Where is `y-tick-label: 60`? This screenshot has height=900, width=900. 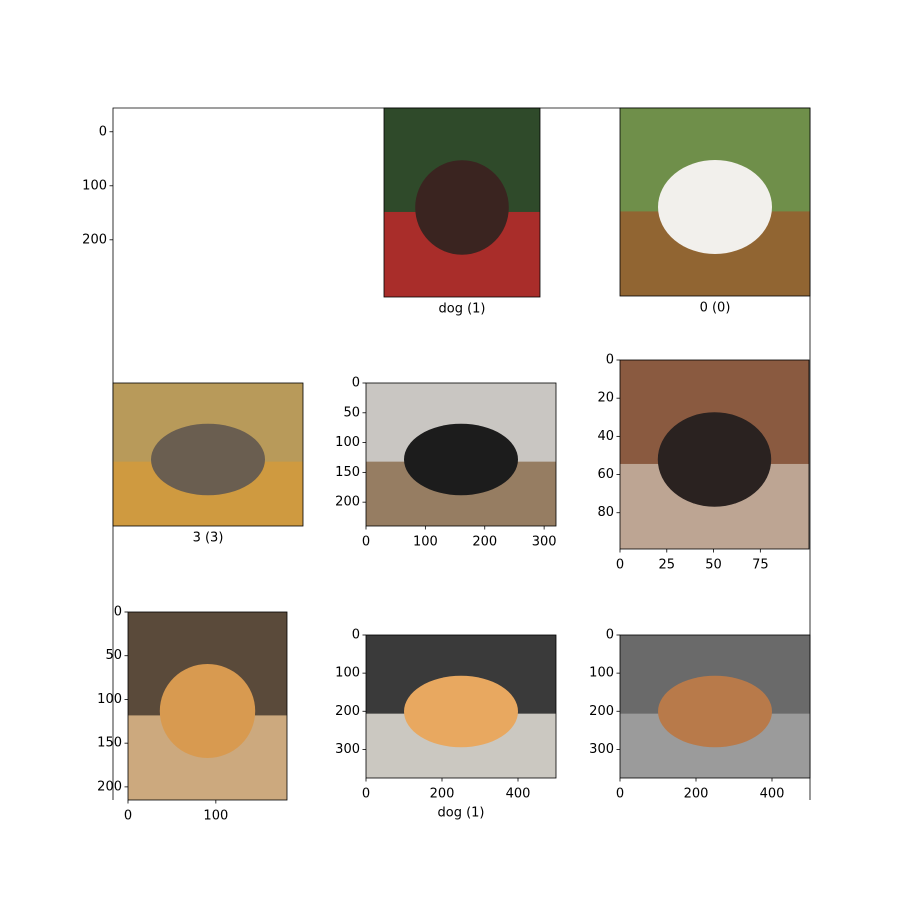 y-tick-label: 60 is located at coordinates (605, 474).